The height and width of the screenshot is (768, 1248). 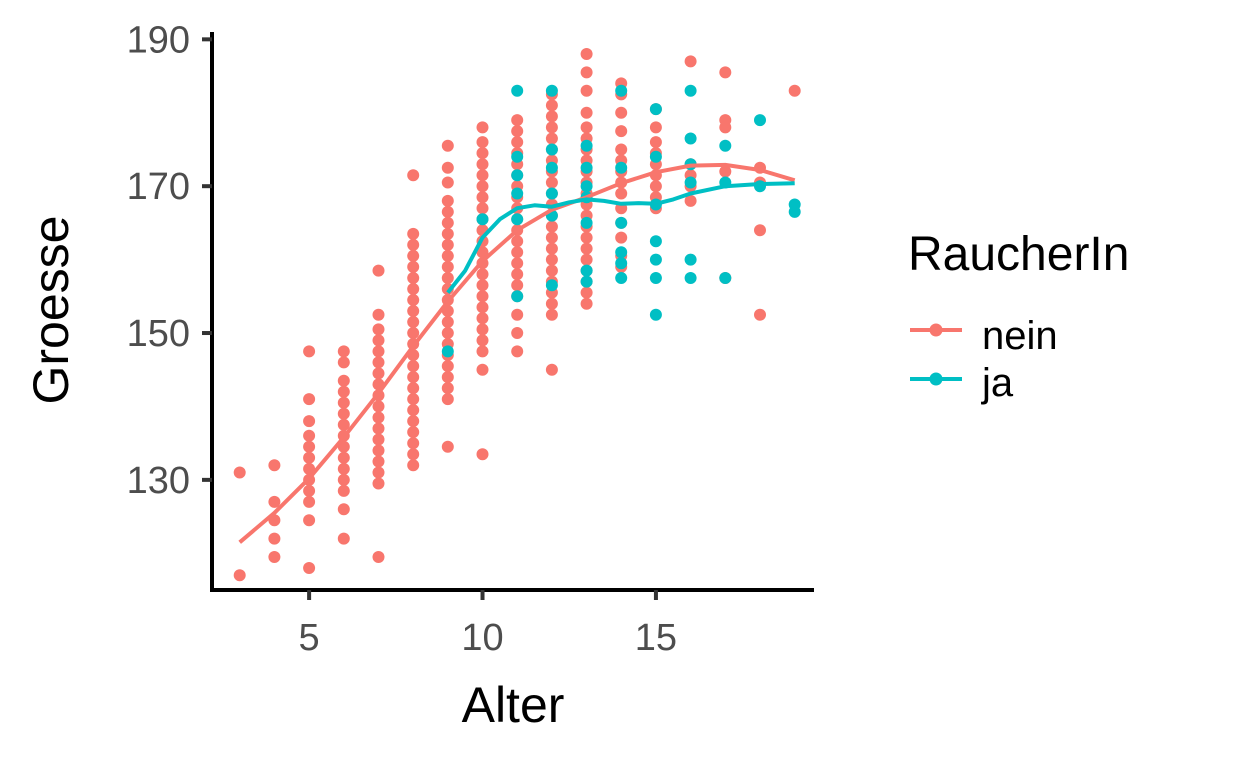 What do you see at coordinates (962, 383) in the screenshot?
I see `legend-item-ja: ja` at bounding box center [962, 383].